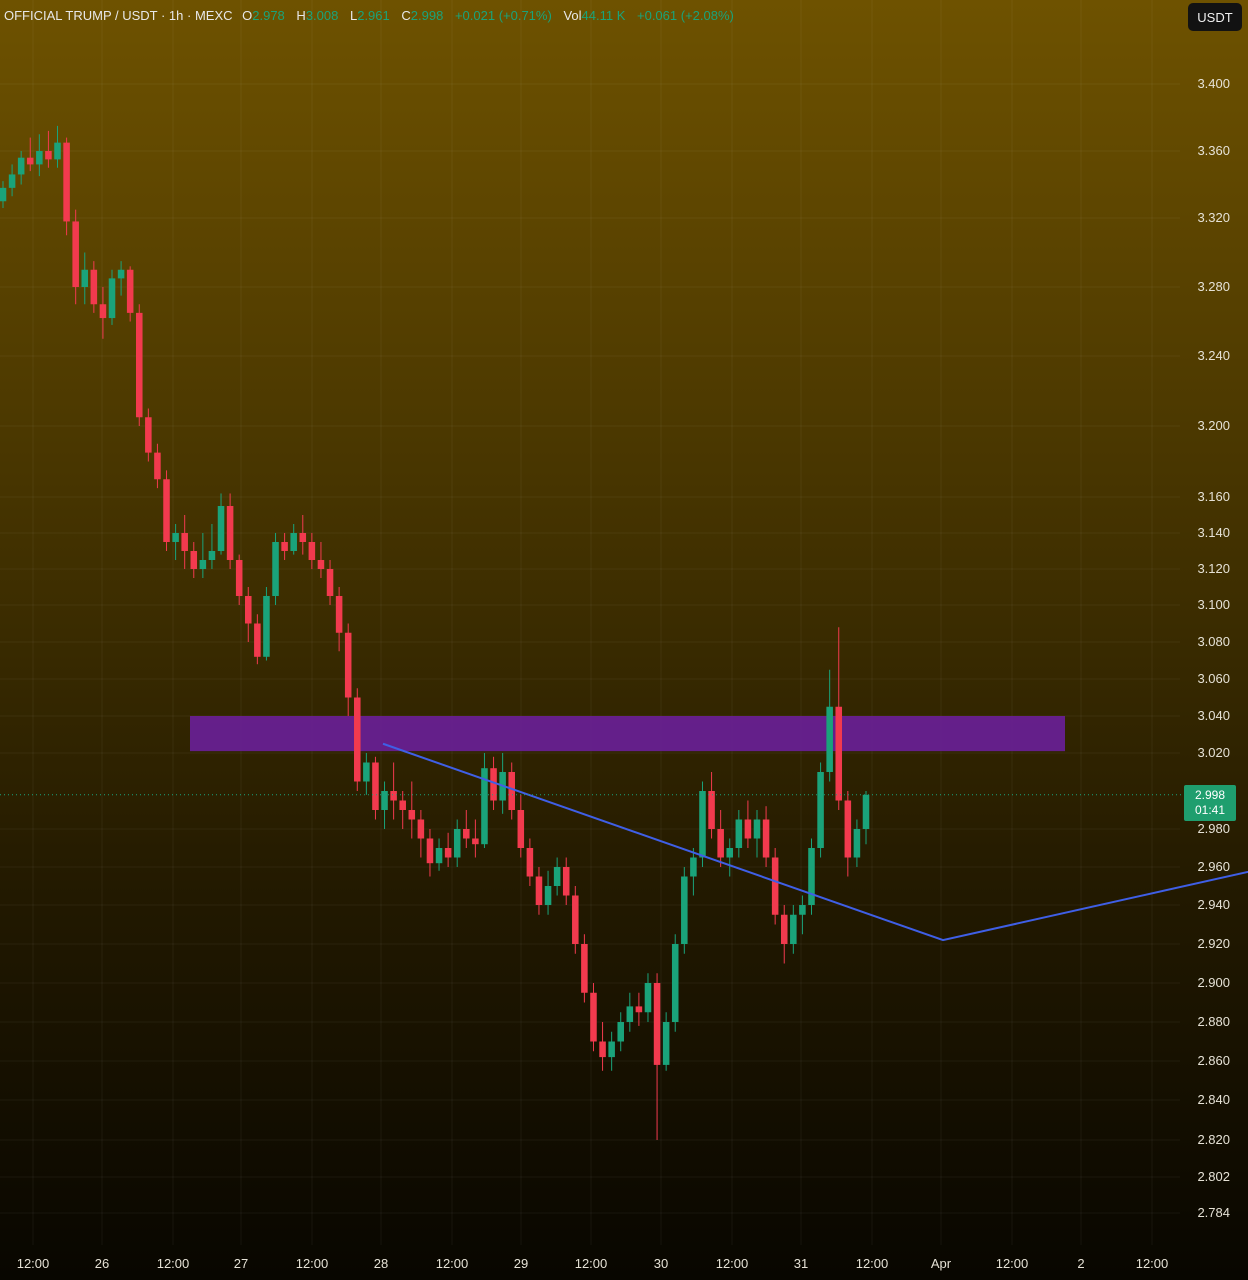 Image resolution: width=1248 pixels, height=1280 pixels. Describe the element at coordinates (661, 1263) in the screenshot. I see `time-tick-label: 30` at that location.